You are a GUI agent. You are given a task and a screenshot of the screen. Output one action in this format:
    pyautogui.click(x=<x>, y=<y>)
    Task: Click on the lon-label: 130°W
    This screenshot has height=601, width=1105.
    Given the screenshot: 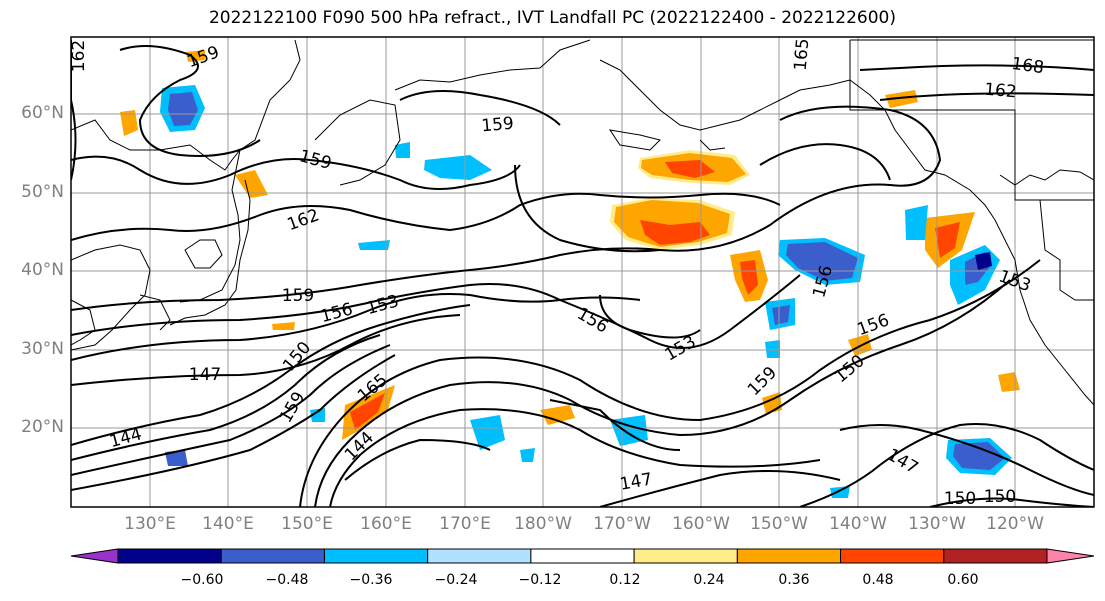 What is the action you would take?
    pyautogui.click(x=937, y=524)
    